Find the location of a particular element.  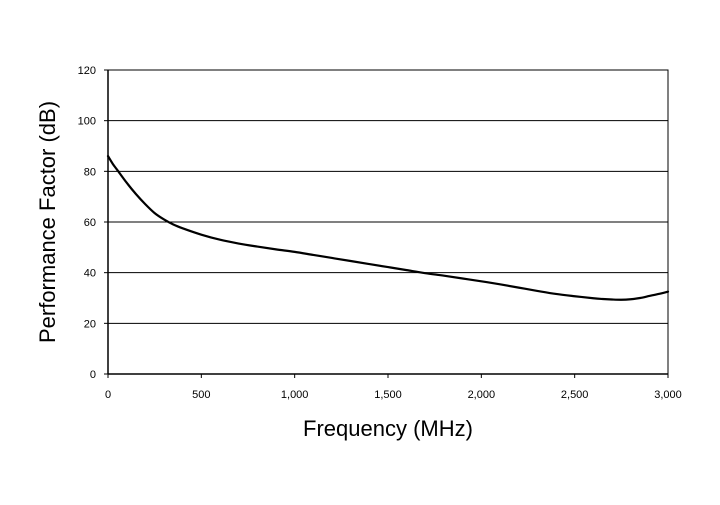

x-tick-label: 2,000 is located at coordinates (482, 395).